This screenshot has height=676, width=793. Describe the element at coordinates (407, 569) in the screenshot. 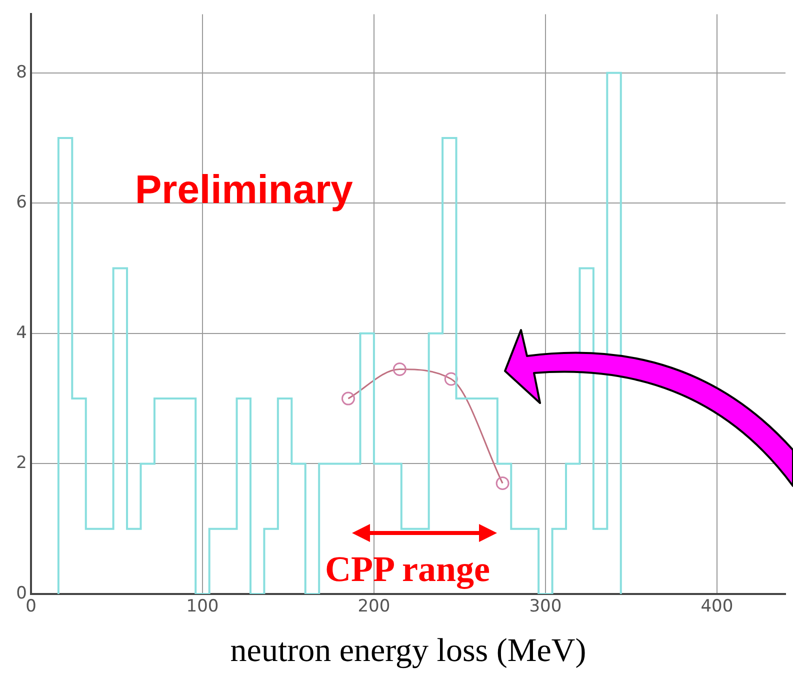

I see `annotation: CPP range` at that location.